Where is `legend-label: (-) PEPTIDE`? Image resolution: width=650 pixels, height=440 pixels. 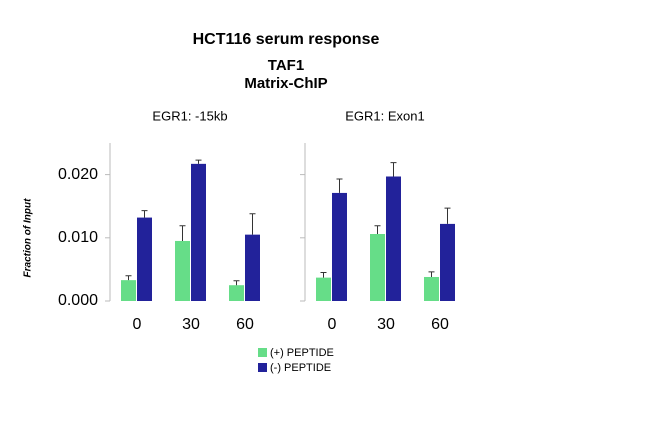
legend-label: (-) PEPTIDE is located at coordinates (300, 368).